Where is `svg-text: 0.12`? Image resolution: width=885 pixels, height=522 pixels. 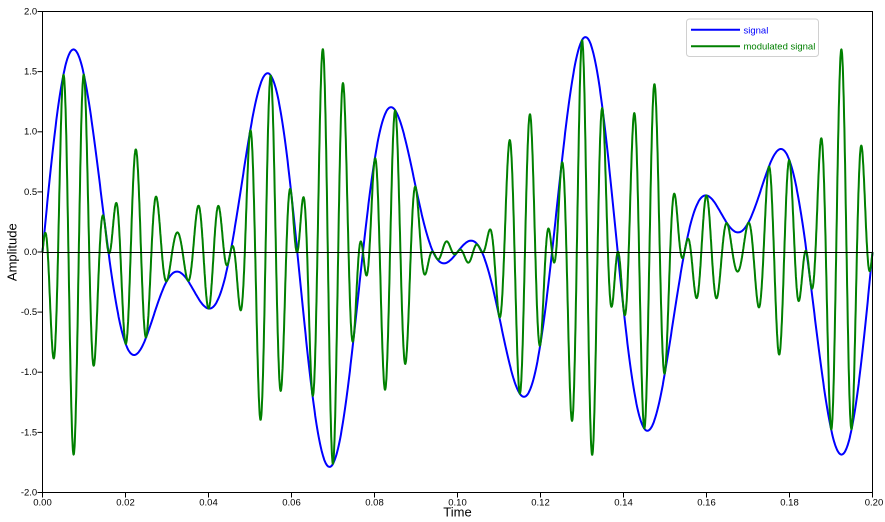
svg-text: 0.12 is located at coordinates (540, 503).